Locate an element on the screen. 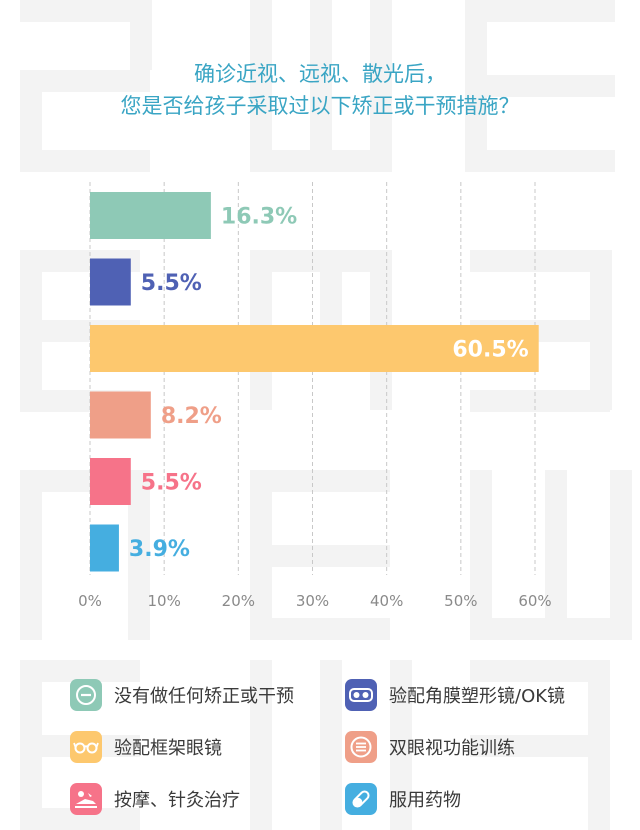 Image resolution: width=640 pixels, height=830 pixels. chart-title: 确诊近视、远视、散光后， 您是否给孩子采取过以下矫正或干预措施？ is located at coordinates (320, 90).